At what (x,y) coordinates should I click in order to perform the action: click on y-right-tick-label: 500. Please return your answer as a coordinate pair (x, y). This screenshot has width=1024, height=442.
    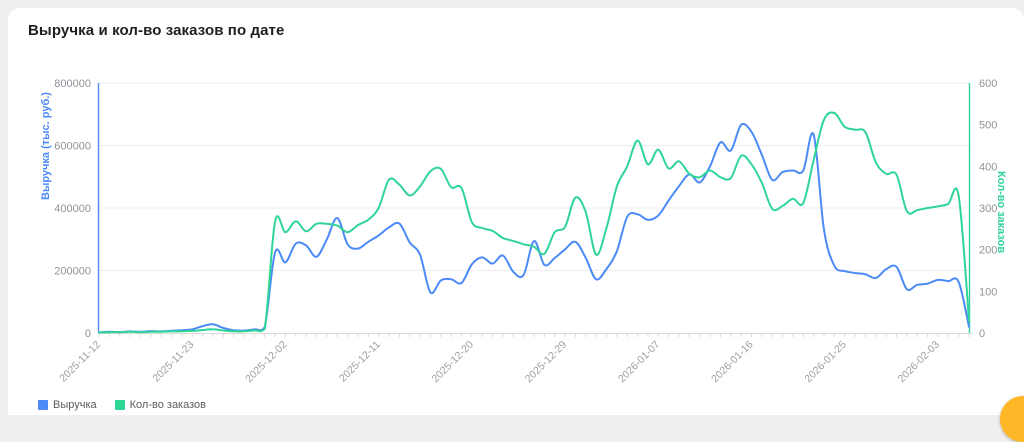
    Looking at the image, I should click on (988, 126).